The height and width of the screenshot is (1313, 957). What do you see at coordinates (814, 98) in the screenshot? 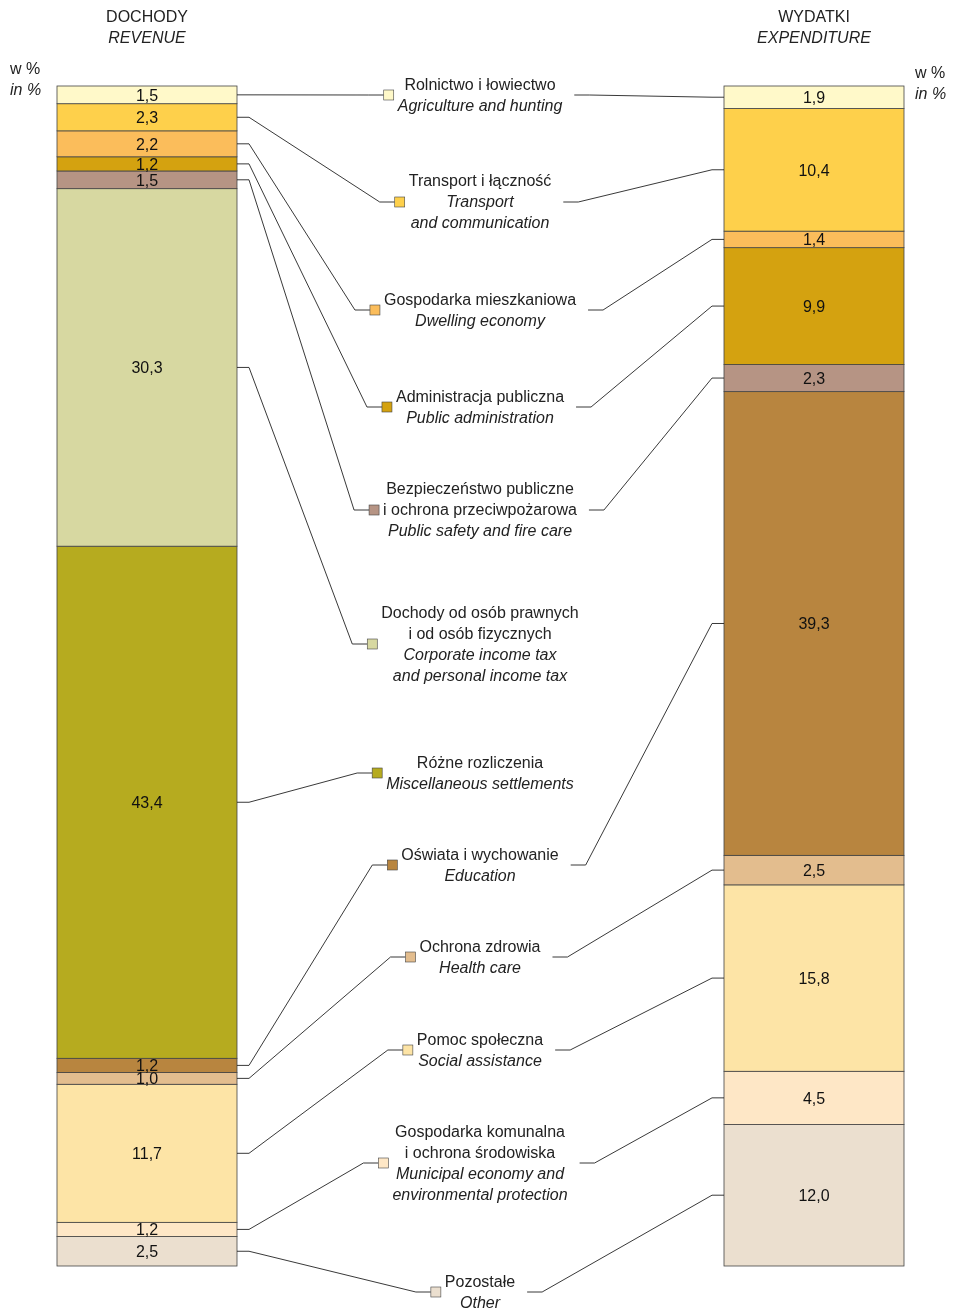
I see `data-label: 1,9` at bounding box center [814, 98].